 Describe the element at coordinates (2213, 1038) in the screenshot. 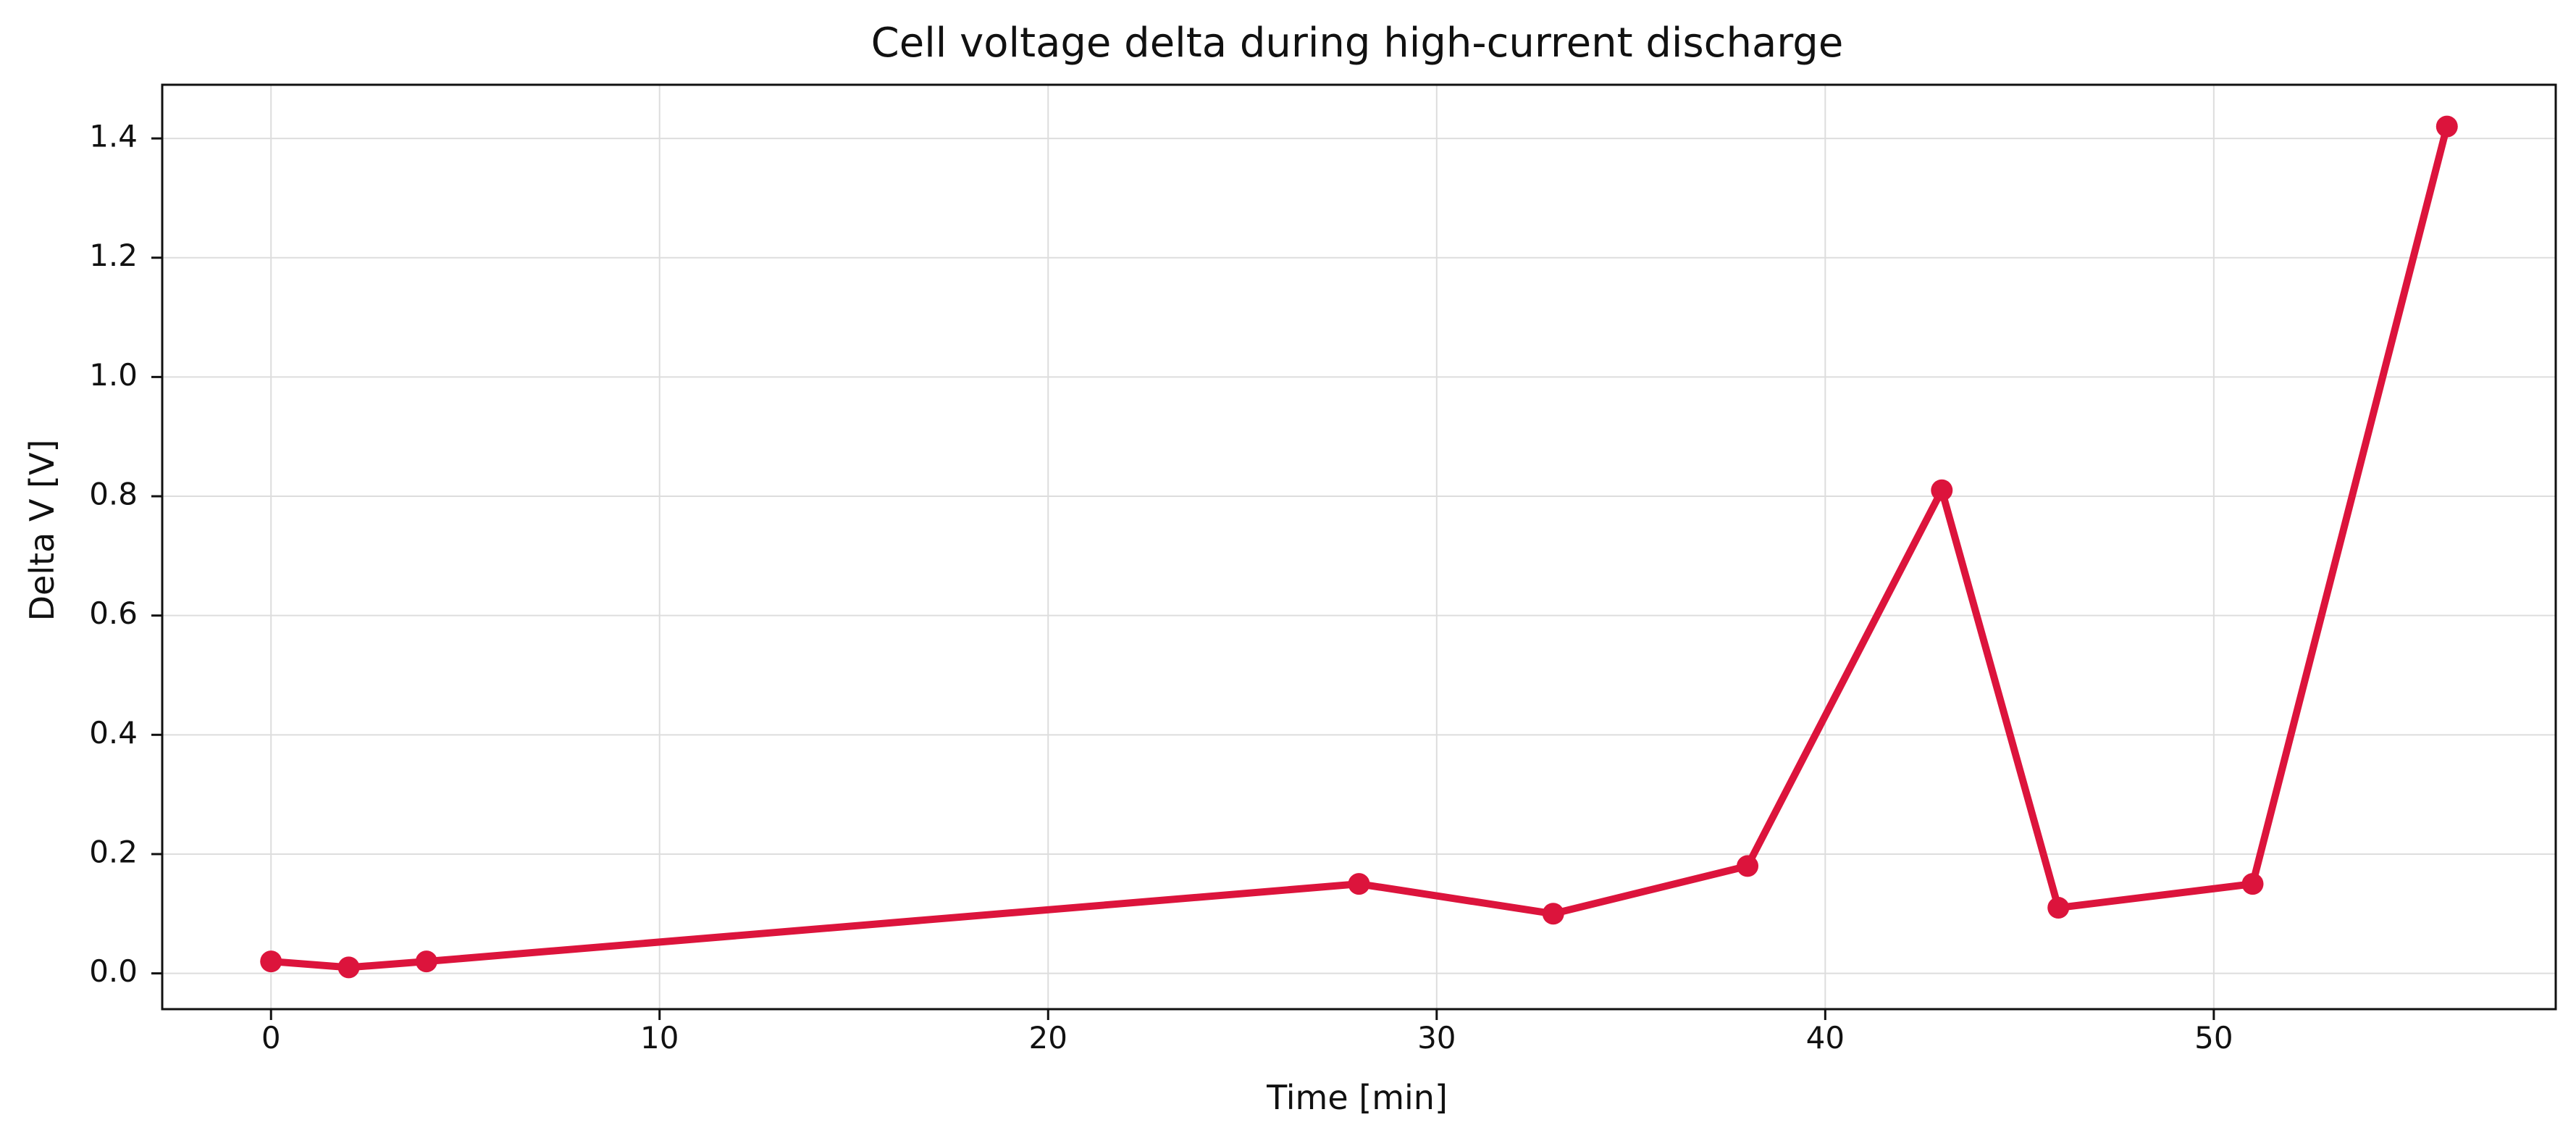

I see `x-tick-label-5: 50` at that location.